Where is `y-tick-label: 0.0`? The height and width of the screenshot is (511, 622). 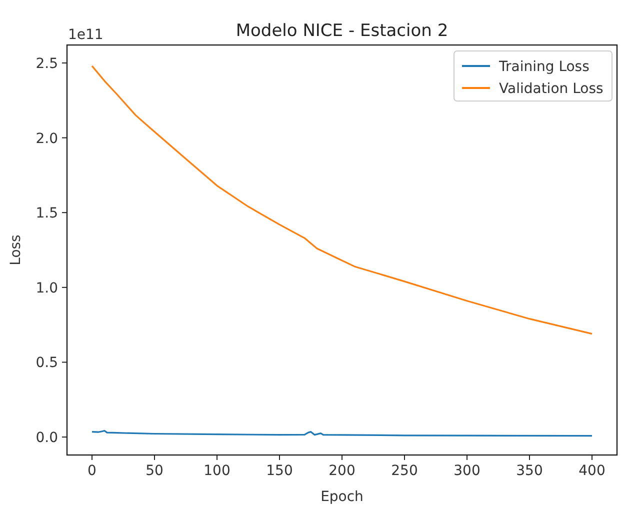 y-tick-label: 0.0 is located at coordinates (47, 438).